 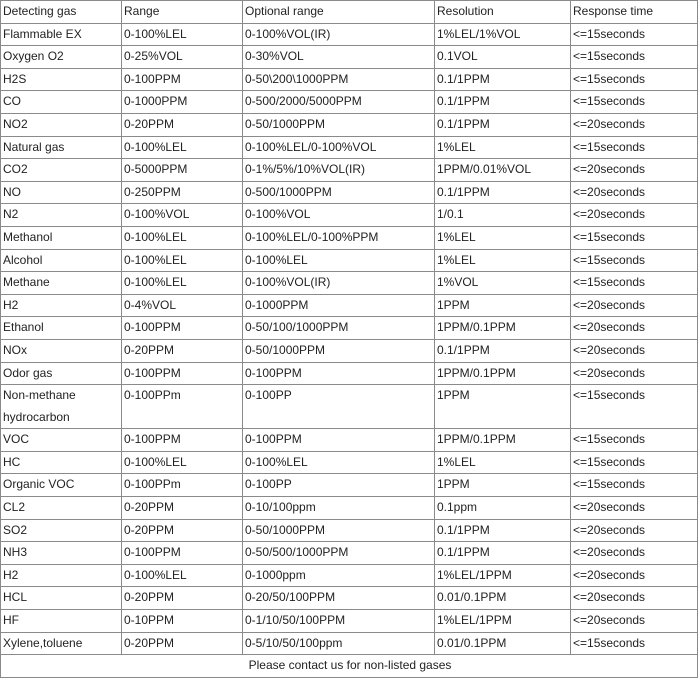 I want to click on cell-gas: H2, so click(x=61, y=575).